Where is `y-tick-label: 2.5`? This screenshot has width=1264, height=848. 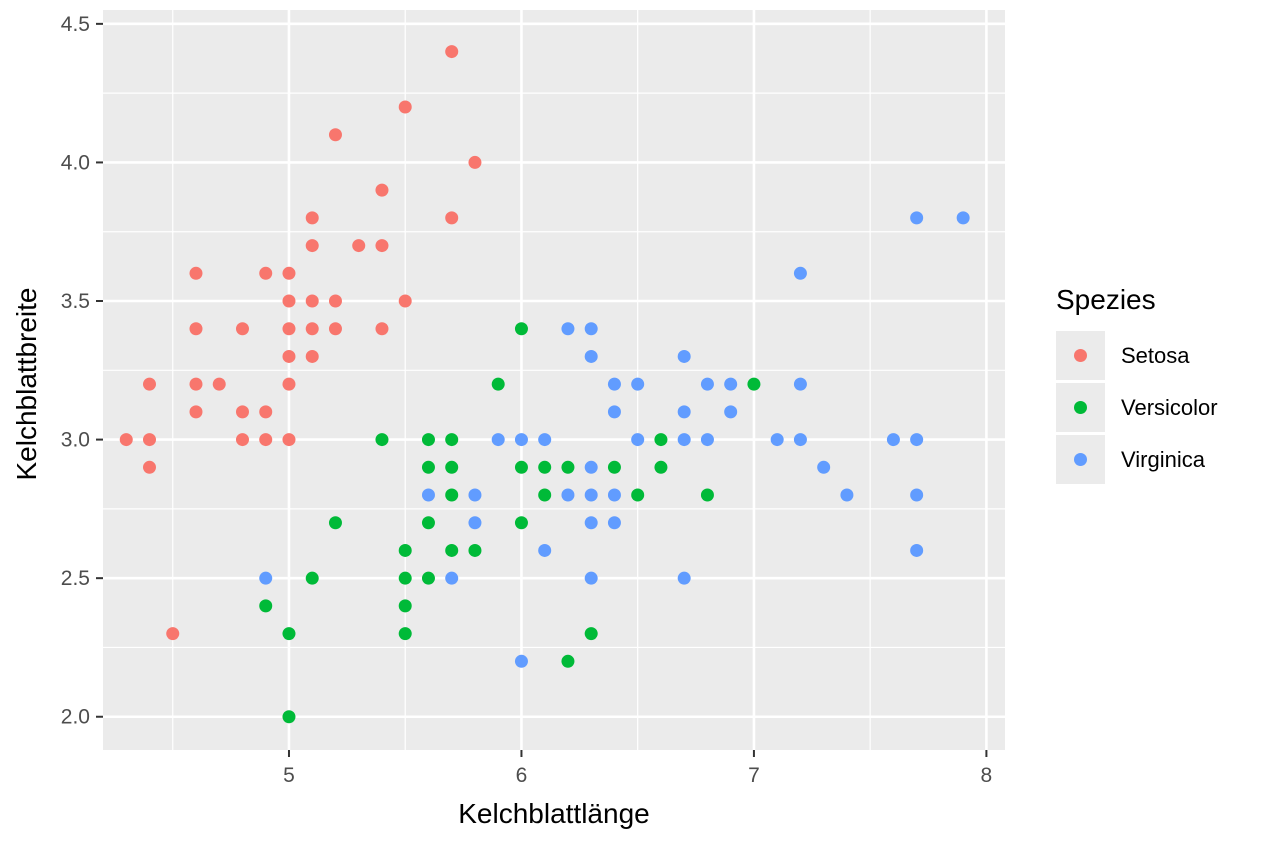
y-tick-label: 2.5 is located at coordinates (75, 578).